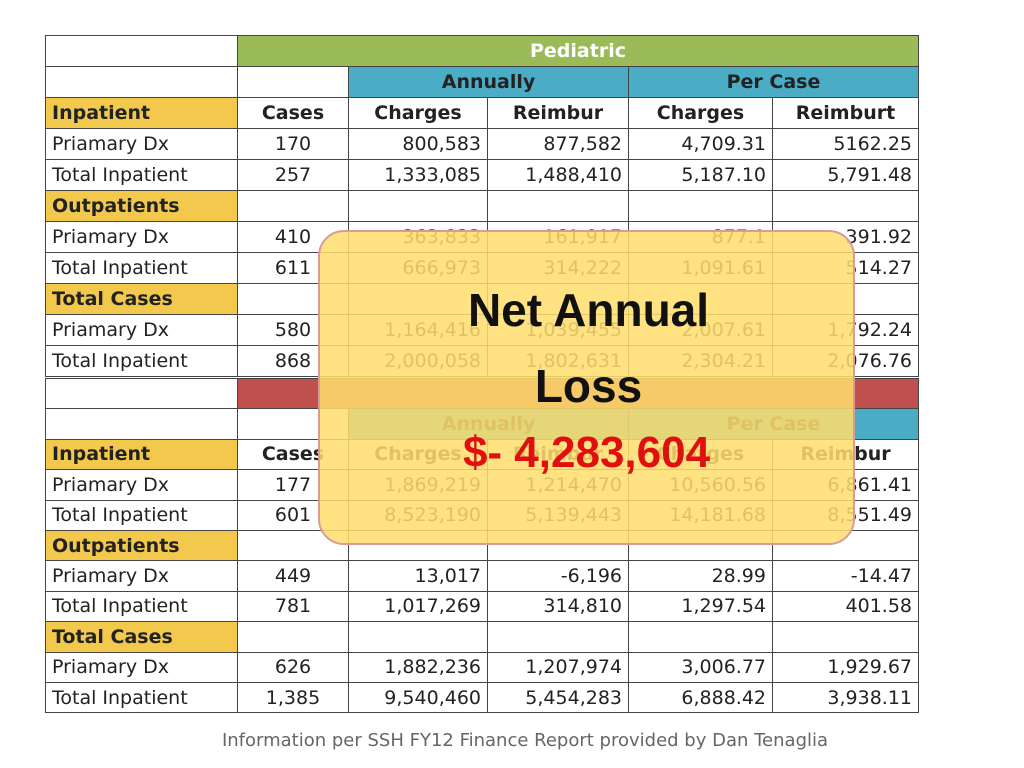 The height and width of the screenshot is (768, 1024). What do you see at coordinates (700, 576) in the screenshot?
I see `data-cell: 28.99` at bounding box center [700, 576].